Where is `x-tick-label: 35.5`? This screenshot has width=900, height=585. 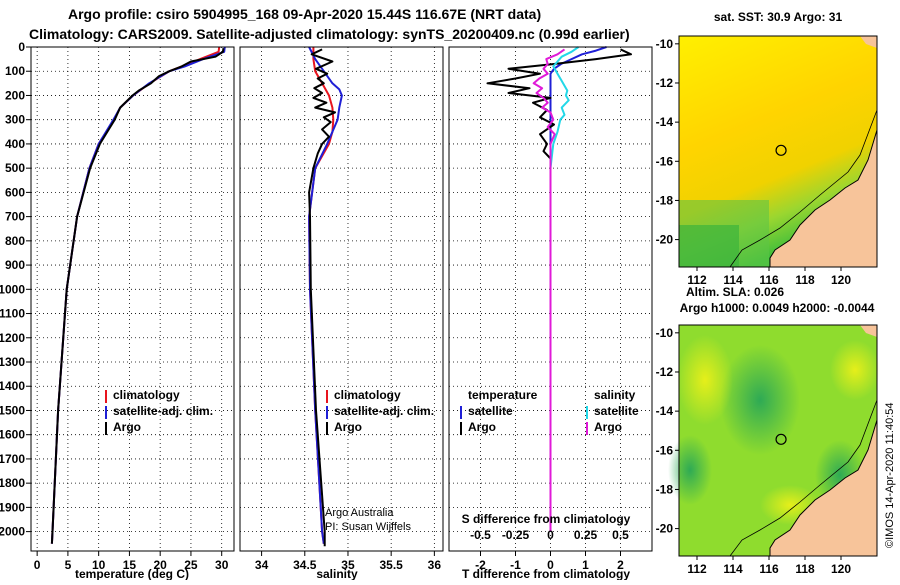
x-tick-label: 35.5 is located at coordinates (391, 565).